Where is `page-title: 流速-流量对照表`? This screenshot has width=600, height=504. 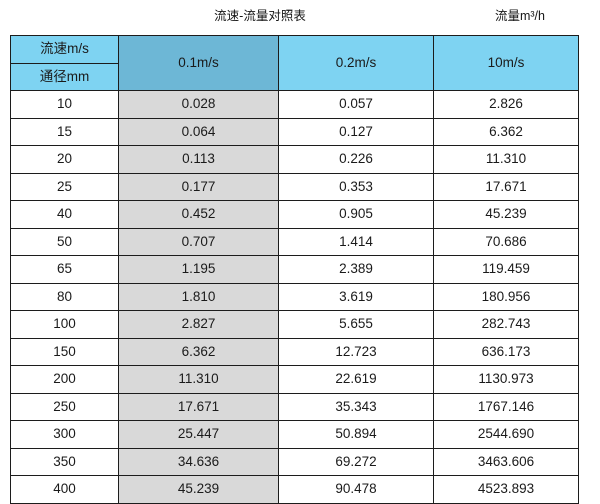 page-title: 流速-流量对照表 is located at coordinates (260, 16).